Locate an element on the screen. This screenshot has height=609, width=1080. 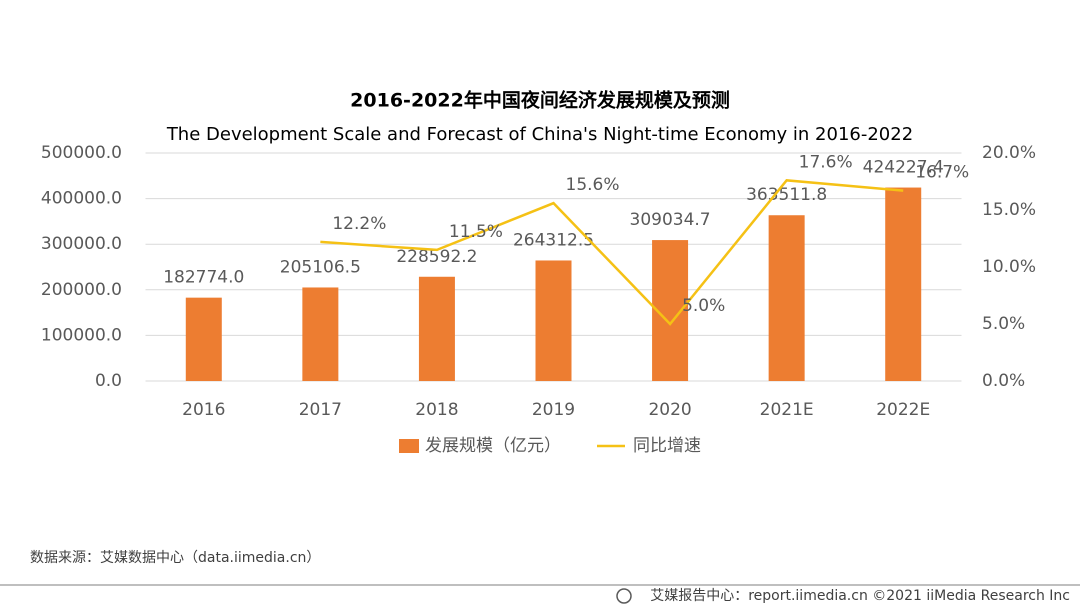
y-tick-label: 200000.0 is located at coordinates (81, 290).